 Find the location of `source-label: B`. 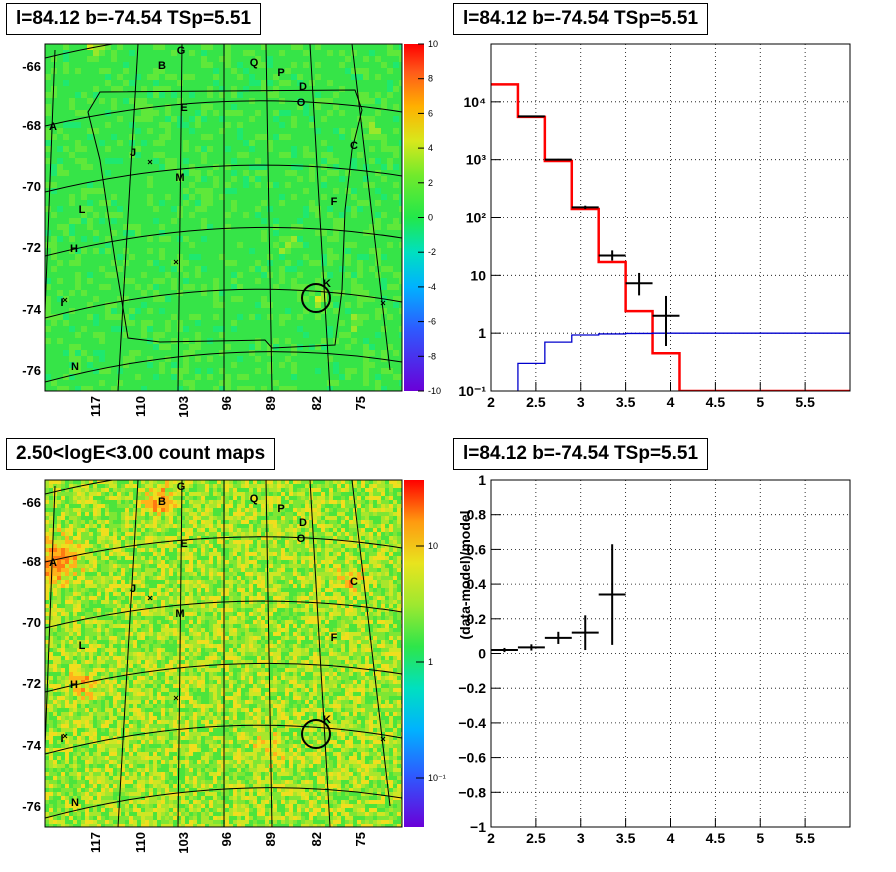

source-label: B is located at coordinates (162, 66).